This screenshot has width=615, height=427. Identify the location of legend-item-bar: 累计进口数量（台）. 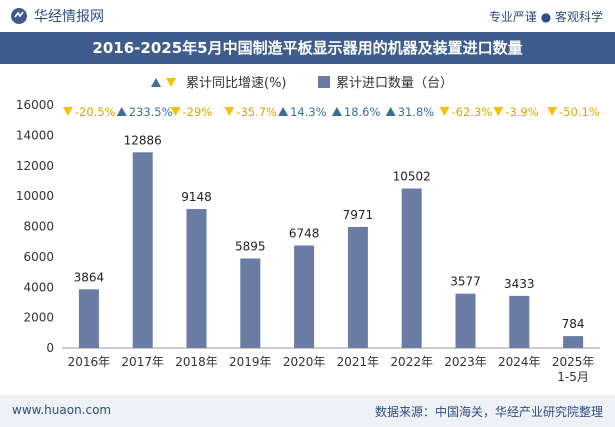
(385, 81).